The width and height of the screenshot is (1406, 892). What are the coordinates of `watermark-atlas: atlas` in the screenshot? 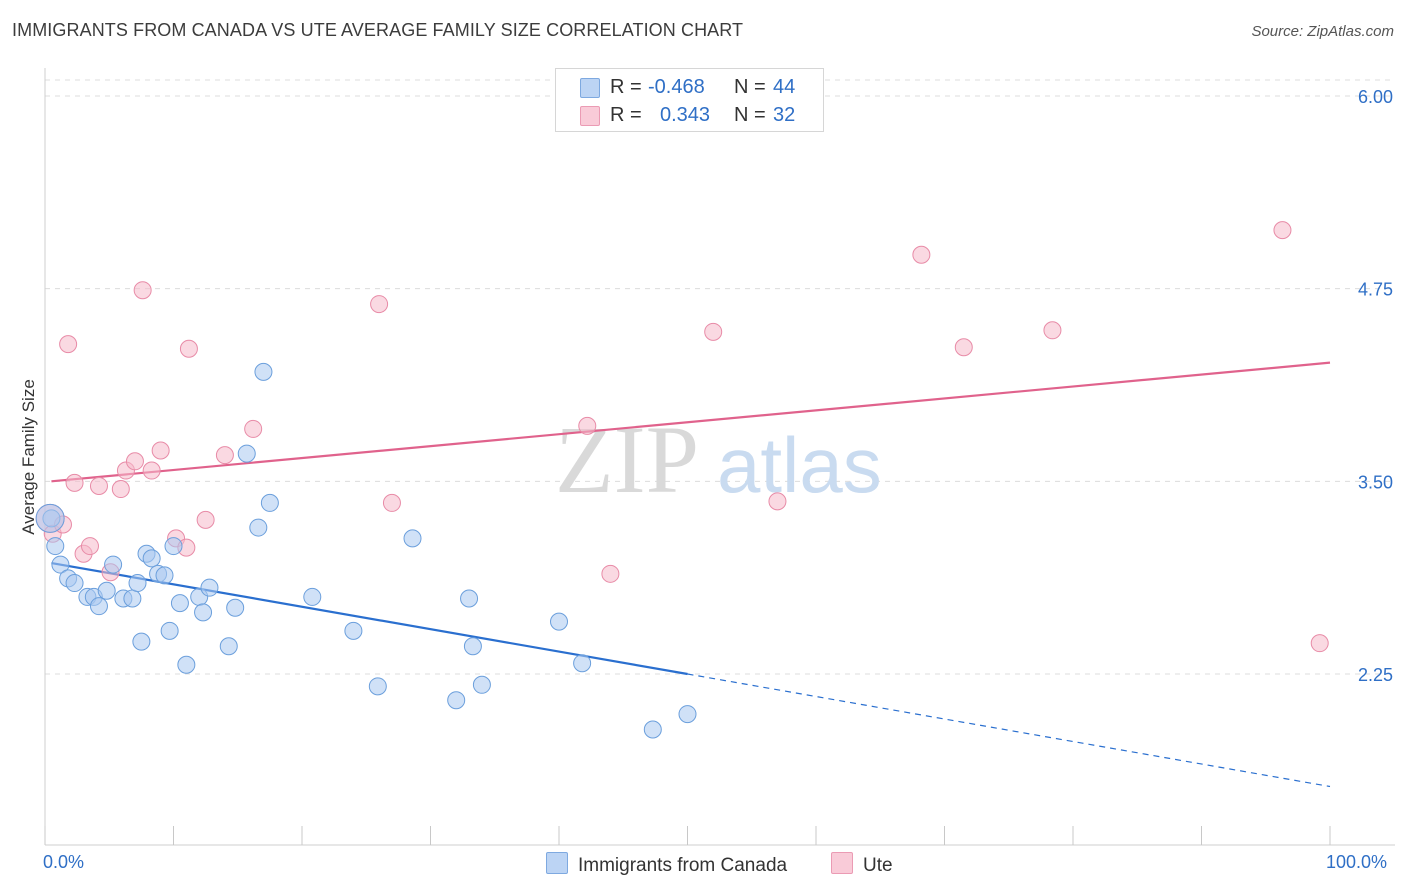 It's located at (799, 465).